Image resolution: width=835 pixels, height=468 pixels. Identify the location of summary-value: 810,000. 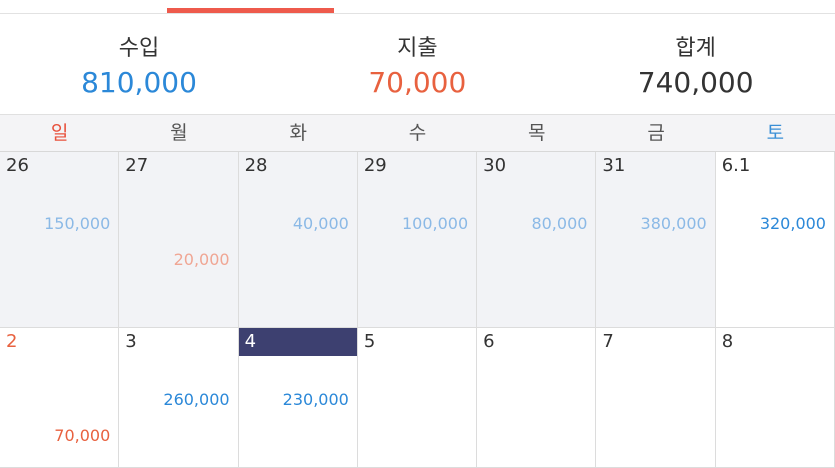
(139, 82).